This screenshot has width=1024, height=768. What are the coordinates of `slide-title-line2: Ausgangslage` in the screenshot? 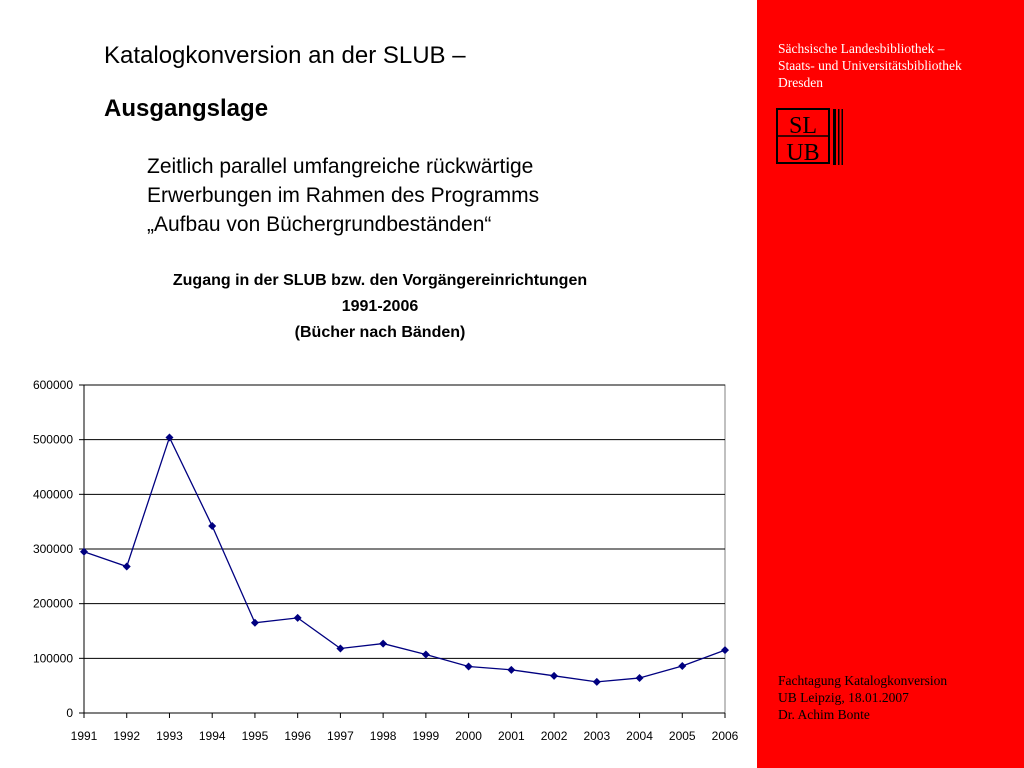 It's located at (186, 108).